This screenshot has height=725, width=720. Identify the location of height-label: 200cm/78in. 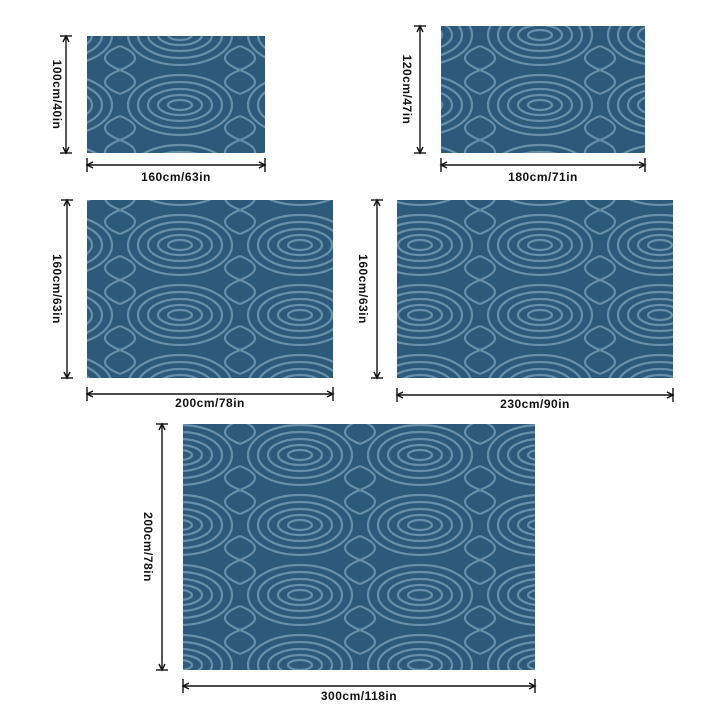
(148, 547).